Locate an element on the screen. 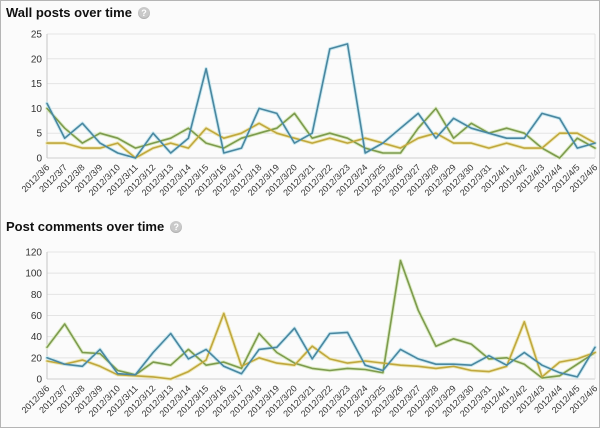 The width and height of the screenshot is (600, 428). post-comments-header: Post comments over time ? is located at coordinates (94, 226).